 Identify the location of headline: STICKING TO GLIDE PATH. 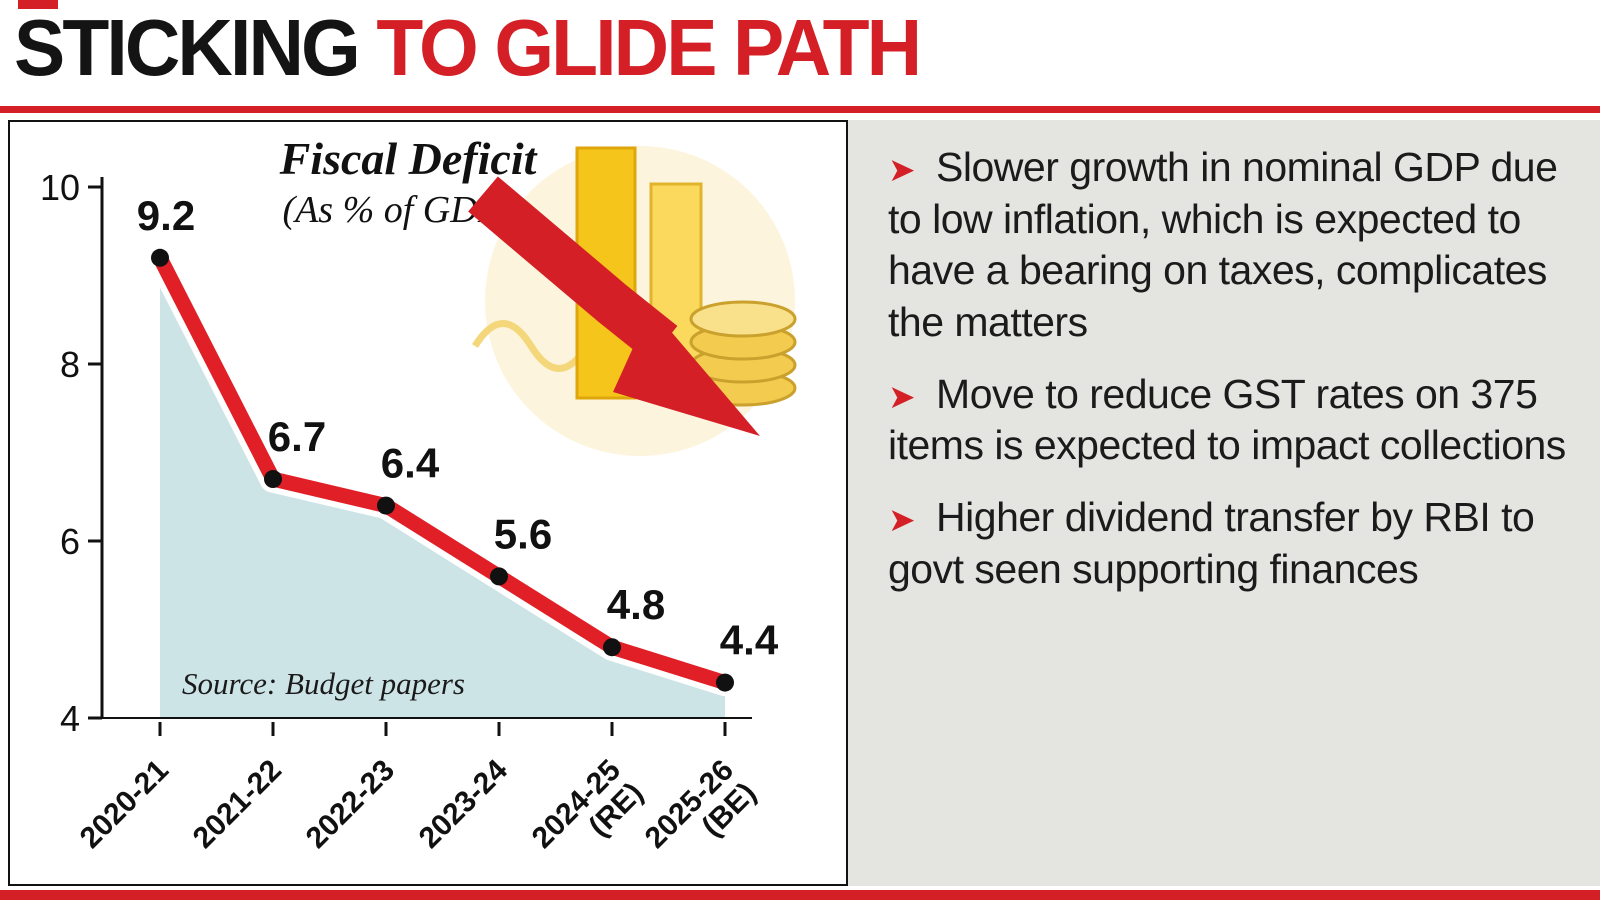
(485, 48).